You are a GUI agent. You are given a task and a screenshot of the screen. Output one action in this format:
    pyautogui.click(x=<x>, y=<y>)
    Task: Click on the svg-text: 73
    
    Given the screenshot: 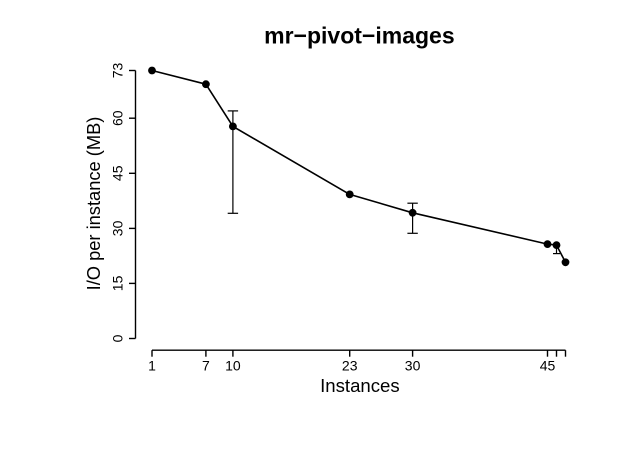 What is the action you would take?
    pyautogui.click(x=118, y=71)
    